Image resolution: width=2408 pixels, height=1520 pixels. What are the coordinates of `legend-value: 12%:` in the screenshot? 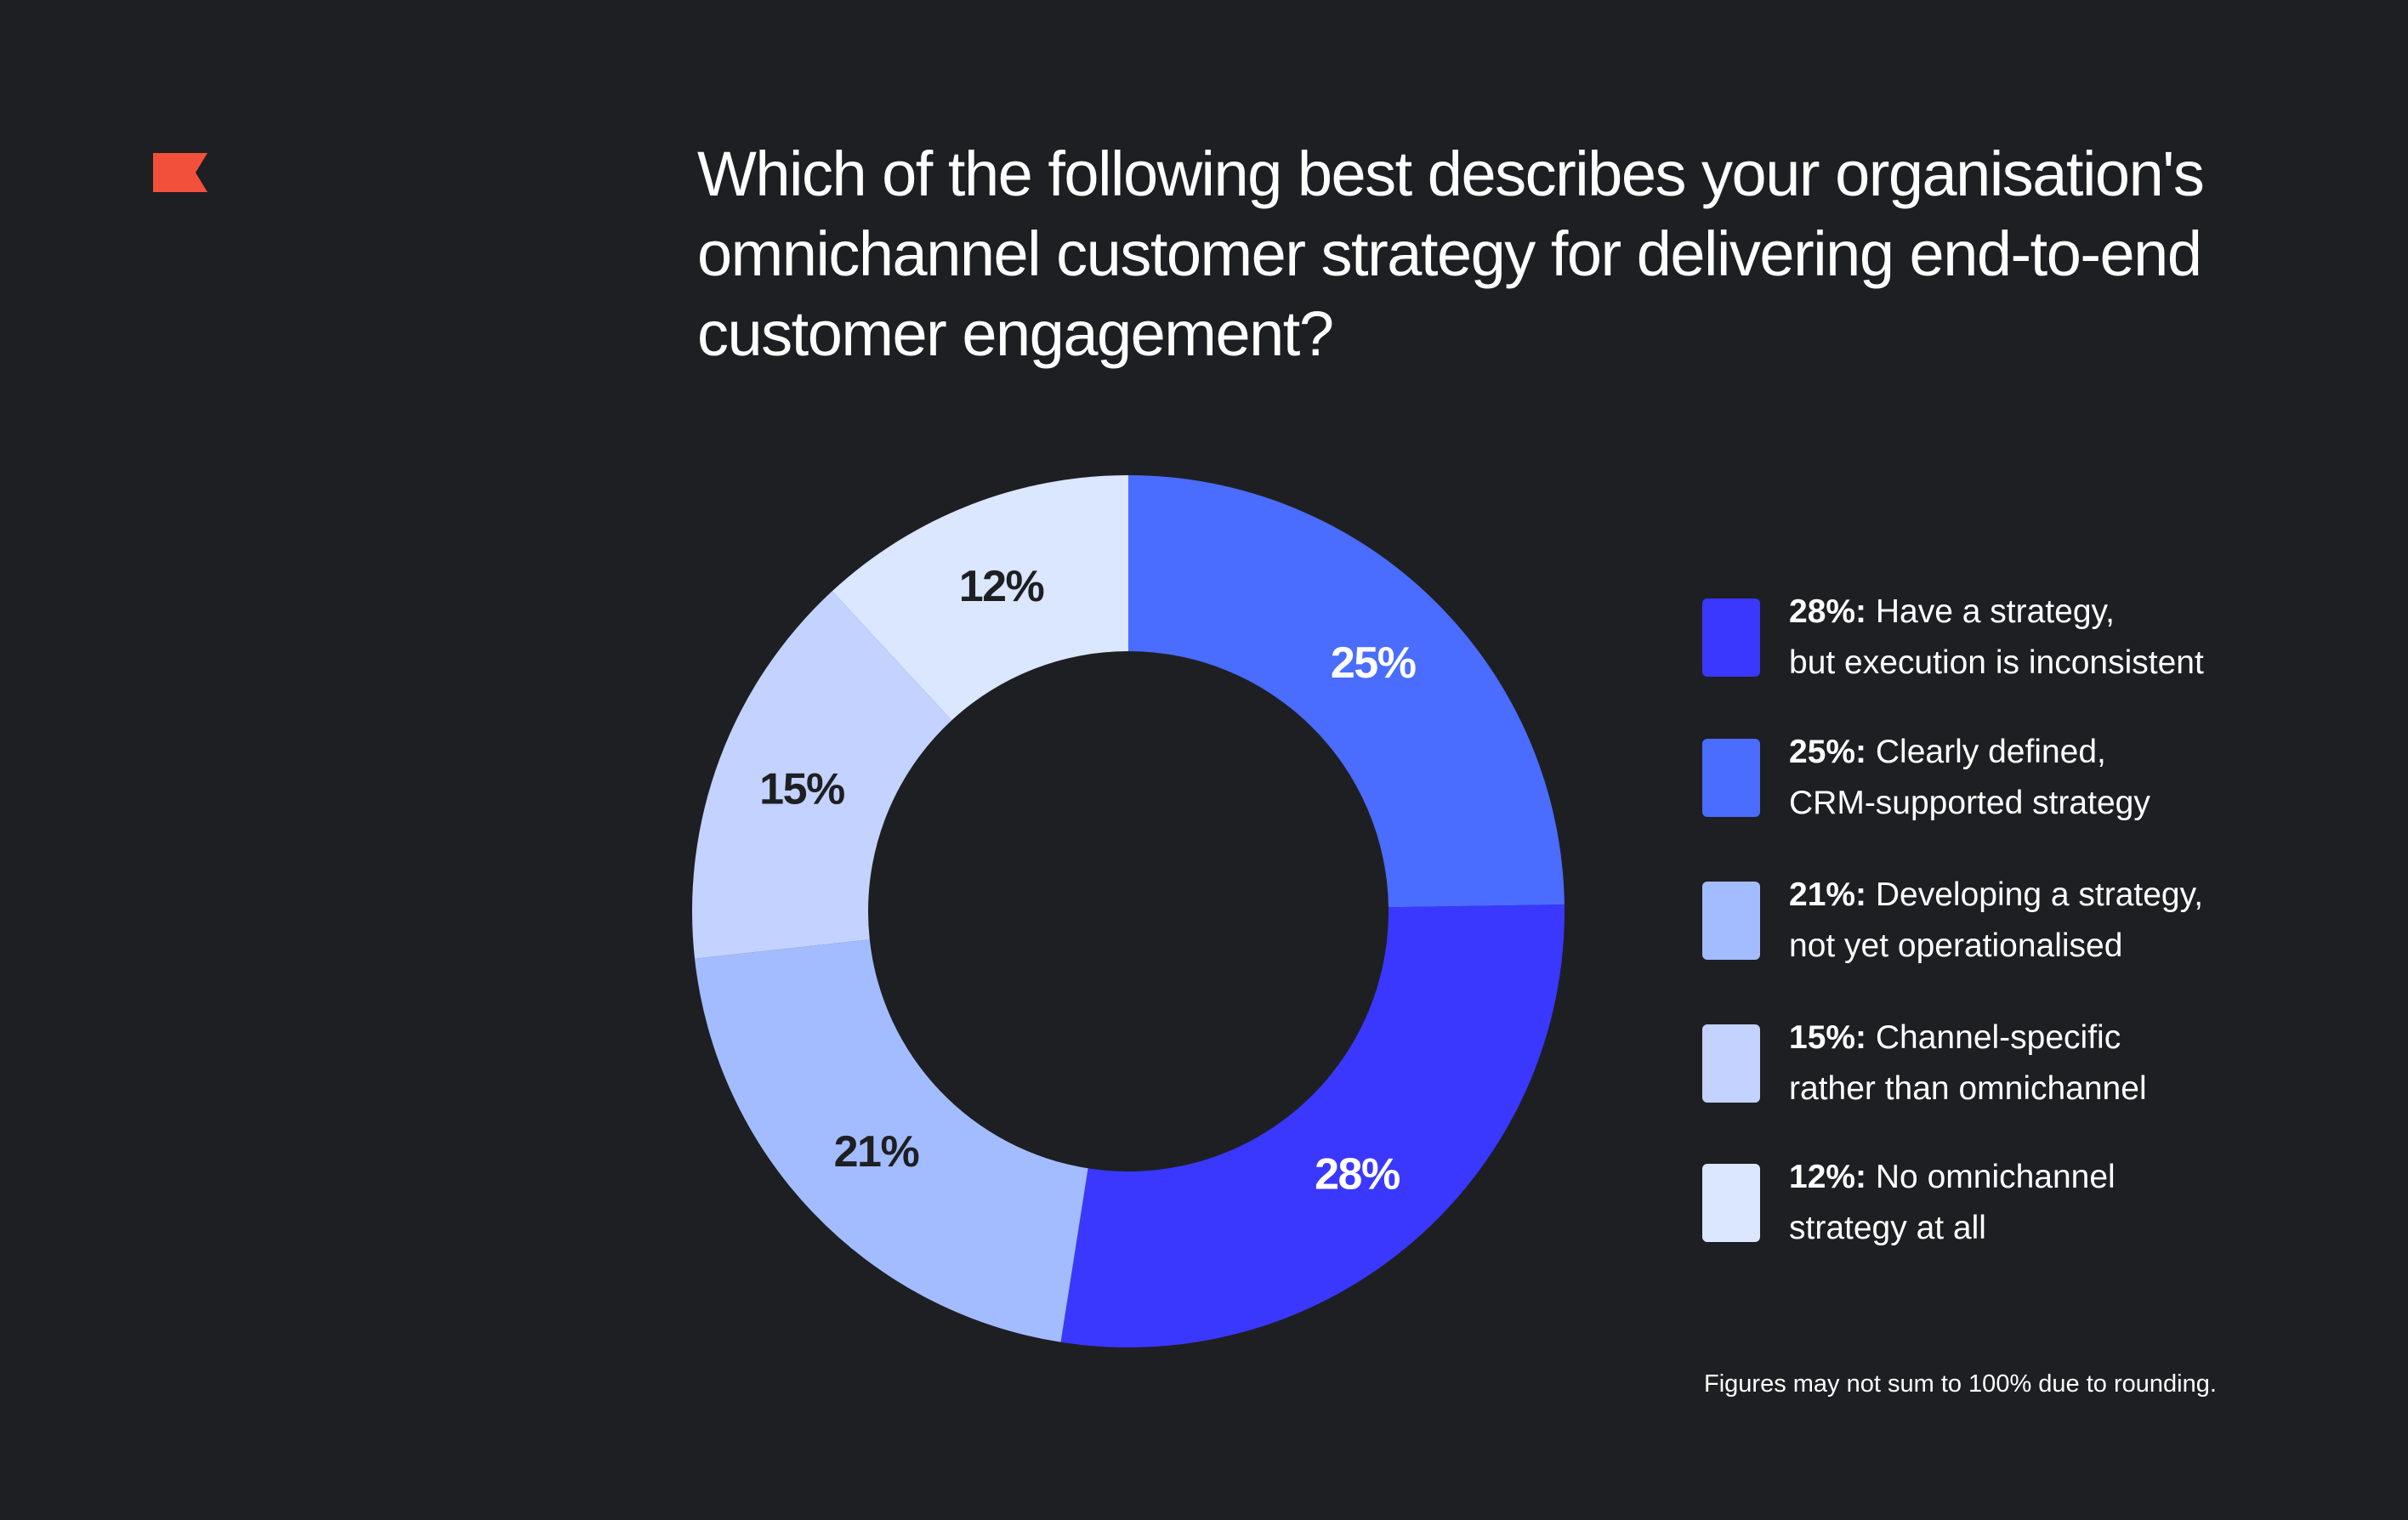 It's located at (1828, 1177).